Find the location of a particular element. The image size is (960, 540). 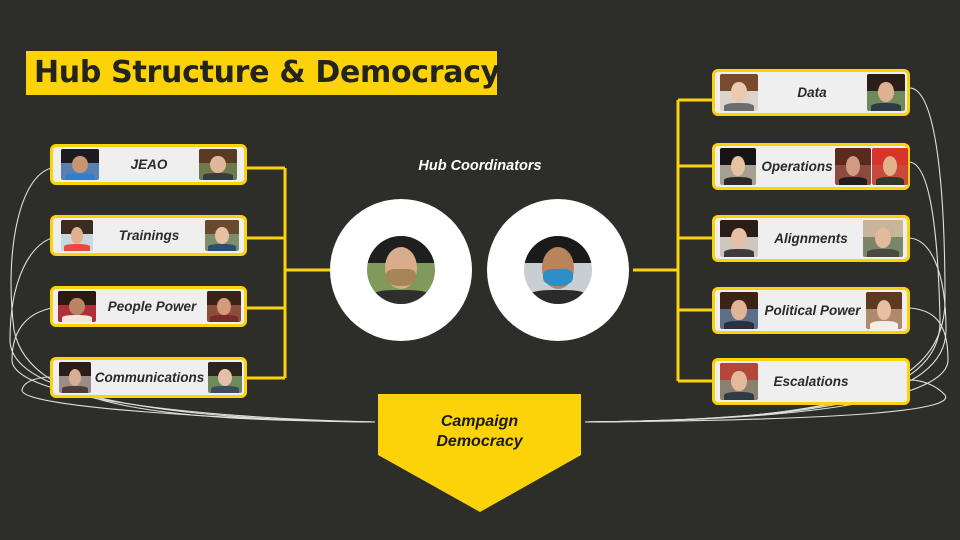

left-loop-trainings is located at coordinates (192, 330).